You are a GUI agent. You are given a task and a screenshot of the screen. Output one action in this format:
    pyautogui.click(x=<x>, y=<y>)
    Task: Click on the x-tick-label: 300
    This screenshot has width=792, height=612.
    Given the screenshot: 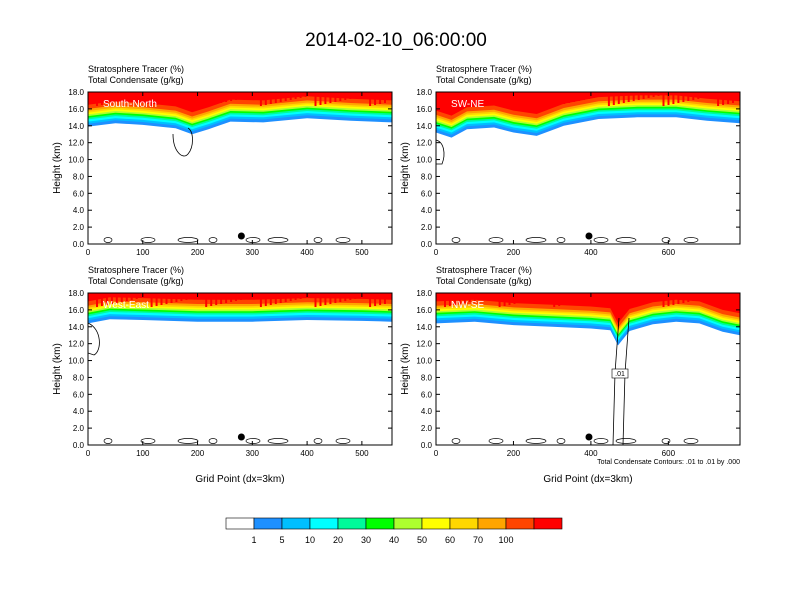 What is the action you would take?
    pyautogui.click(x=253, y=252)
    